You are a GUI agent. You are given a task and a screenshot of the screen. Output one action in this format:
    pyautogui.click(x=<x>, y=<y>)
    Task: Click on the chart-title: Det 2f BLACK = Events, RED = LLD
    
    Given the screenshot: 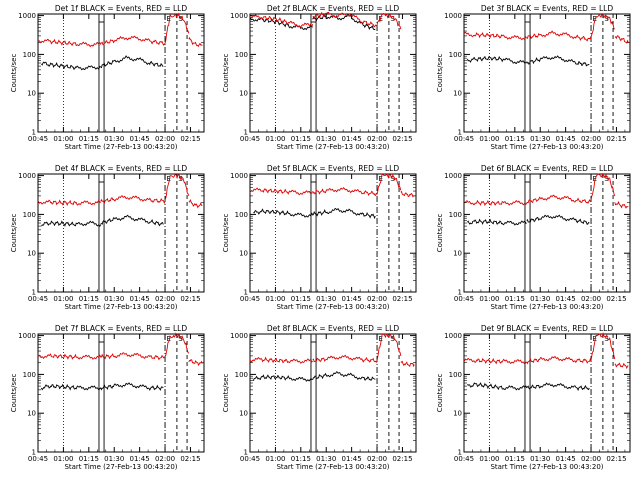 What is the action you would take?
    pyautogui.click(x=333, y=8)
    